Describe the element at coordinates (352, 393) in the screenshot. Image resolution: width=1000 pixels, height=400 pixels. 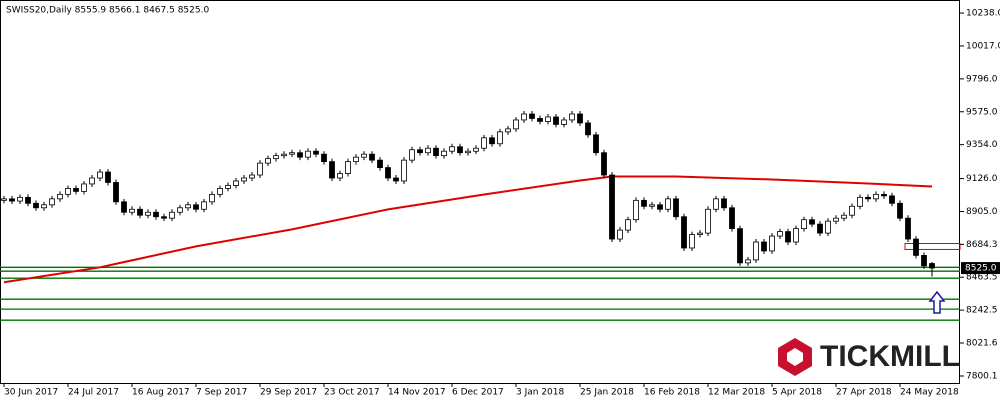
I see `x-tick-label: 23 Oct 2017` at that location.